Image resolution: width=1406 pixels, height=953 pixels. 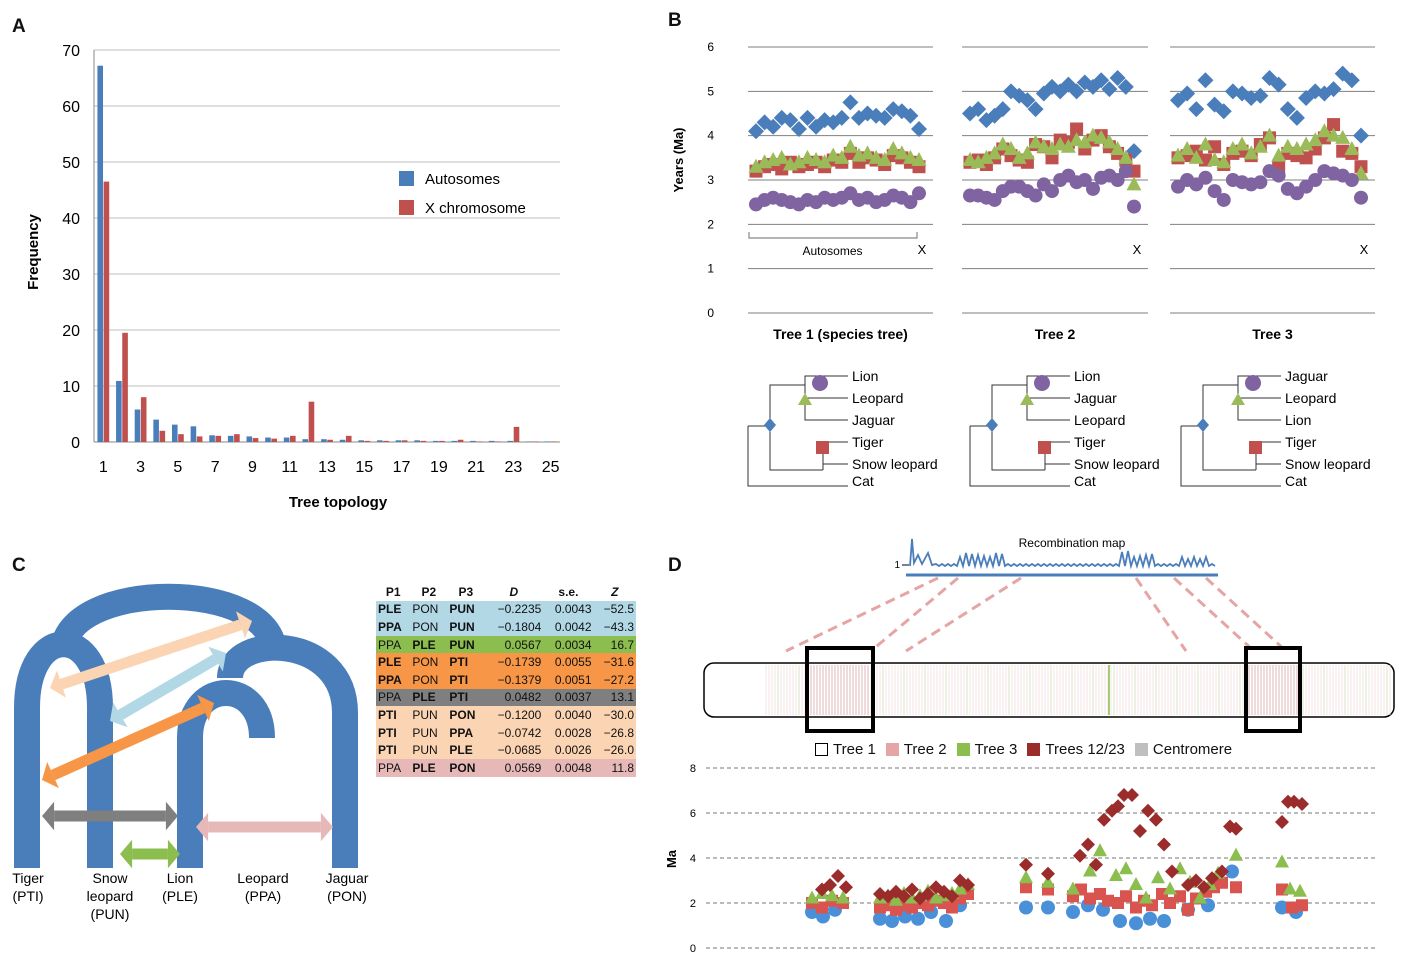 What do you see at coordinates (693, 859) in the screenshot?
I see `y-tick-label: 4` at bounding box center [693, 859].